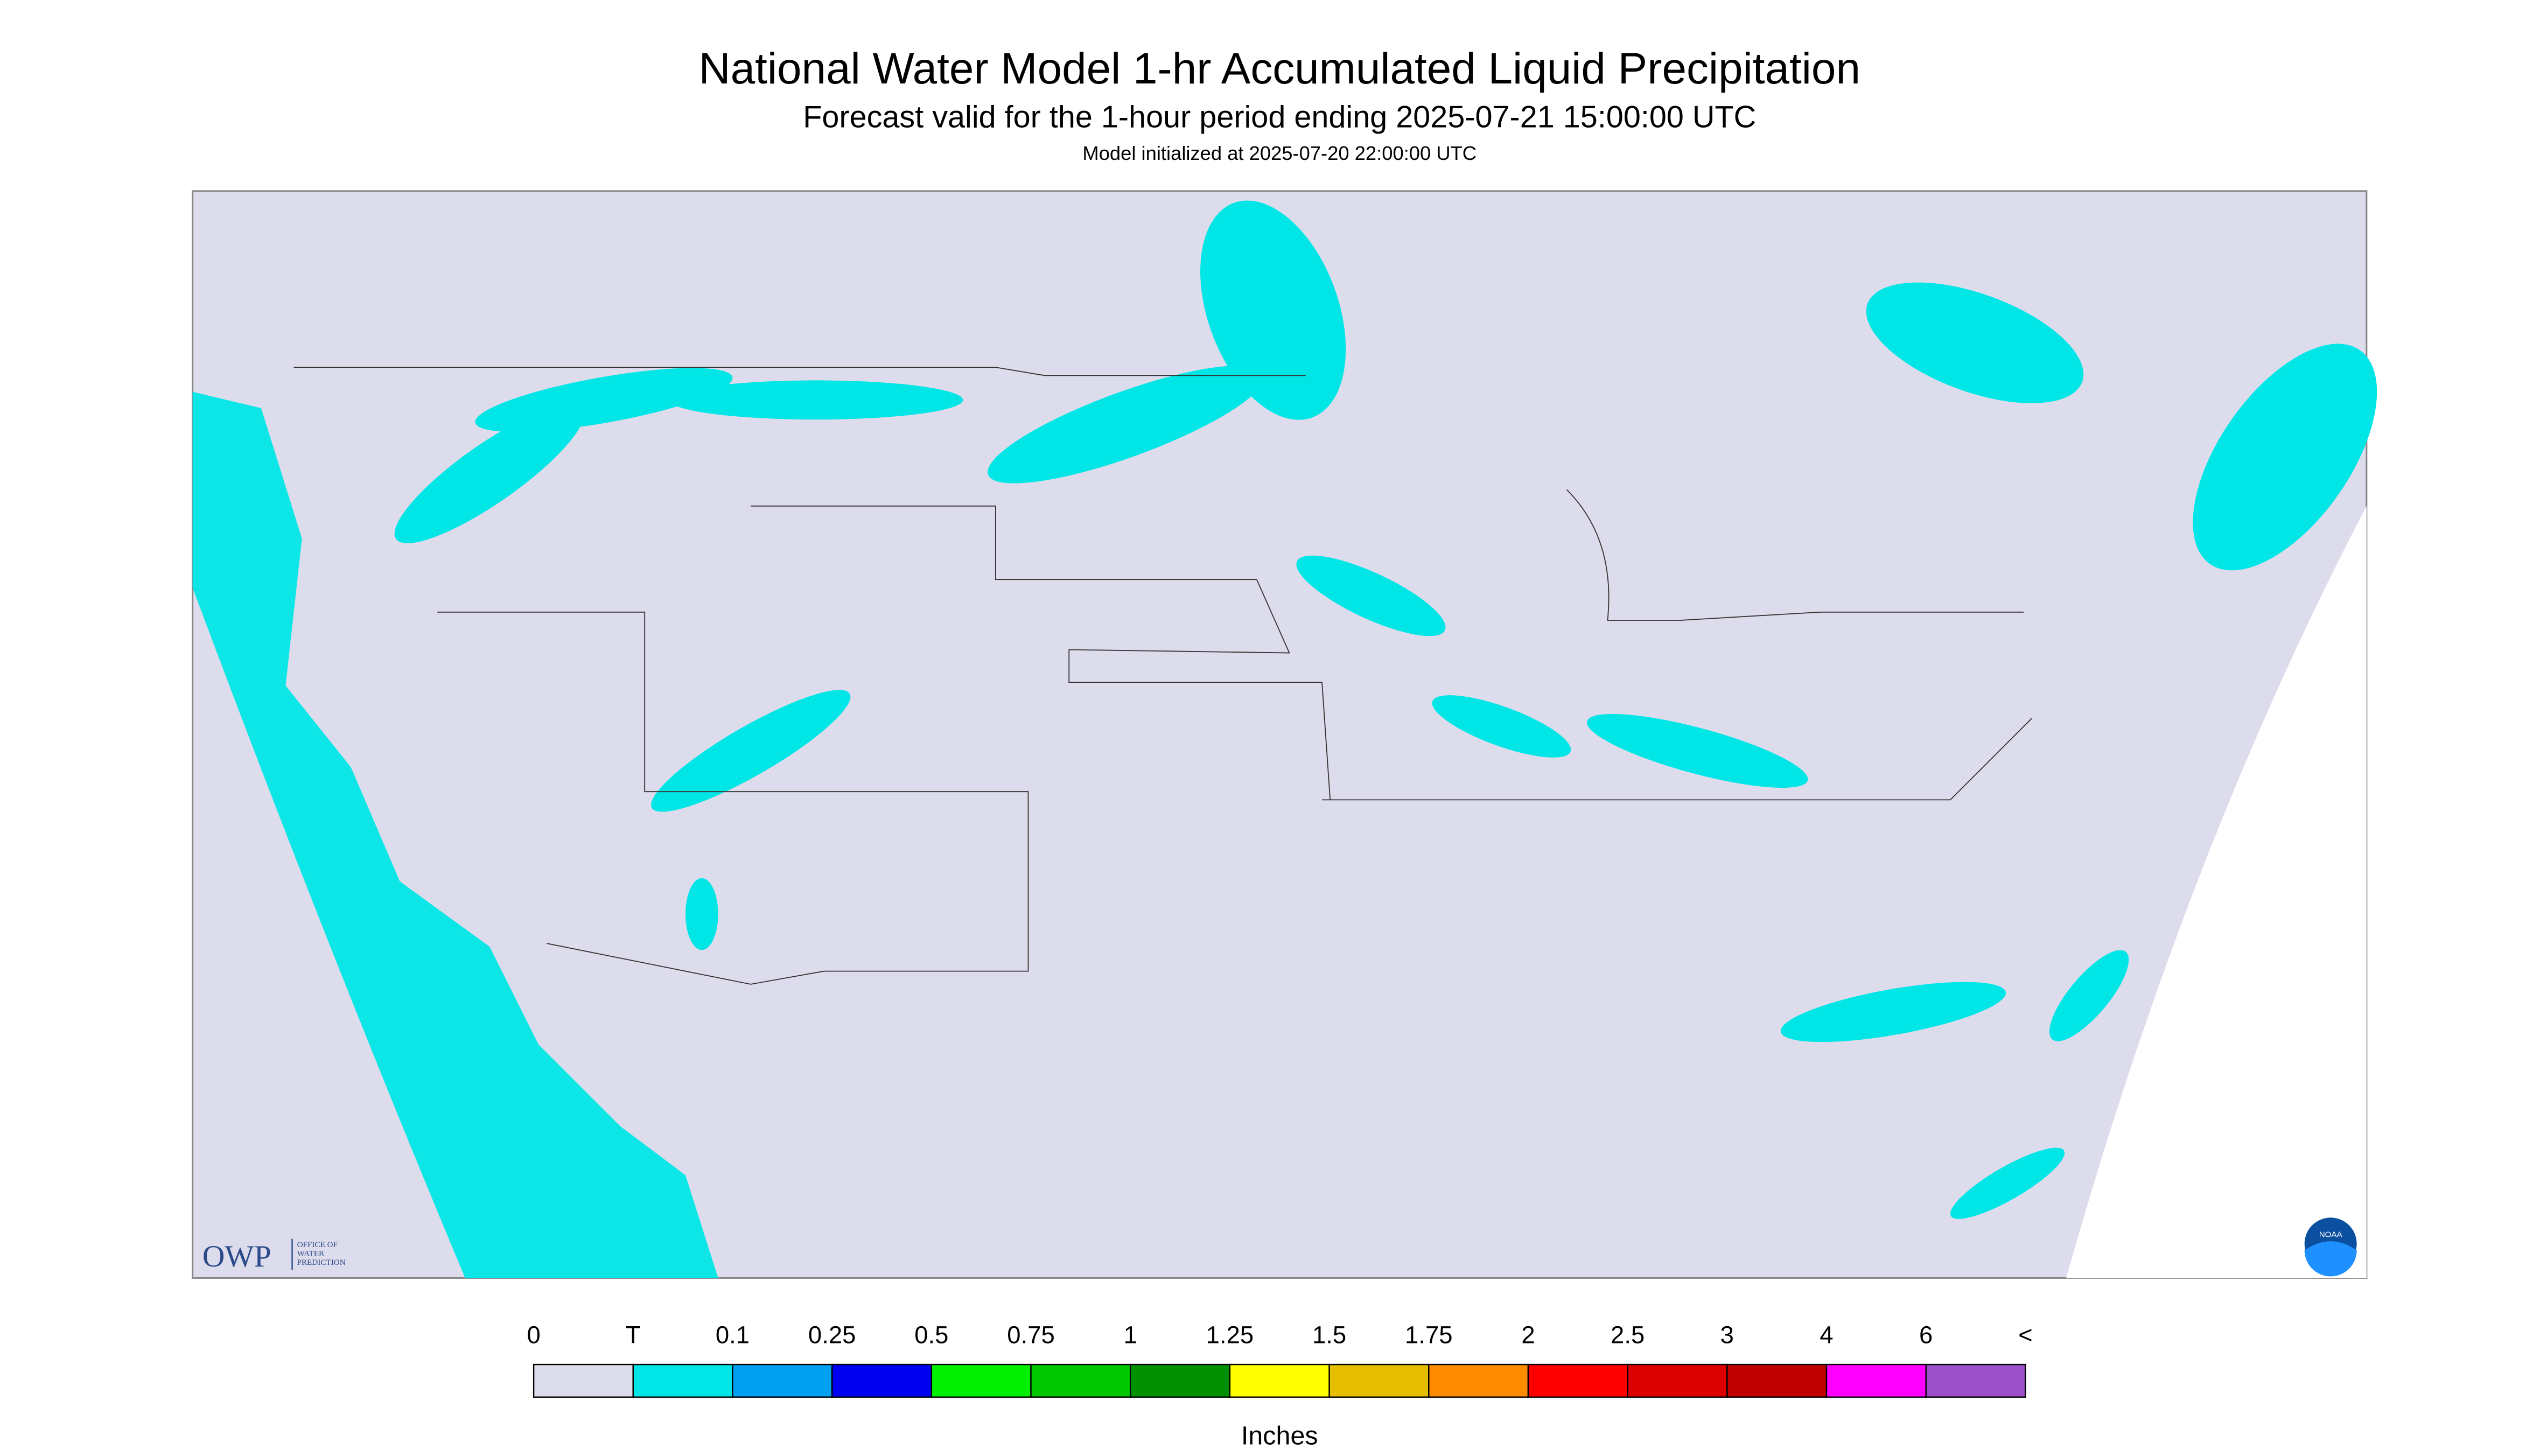 The image size is (2533, 1456). I want to click on legend-label: 6, so click(1926, 1335).